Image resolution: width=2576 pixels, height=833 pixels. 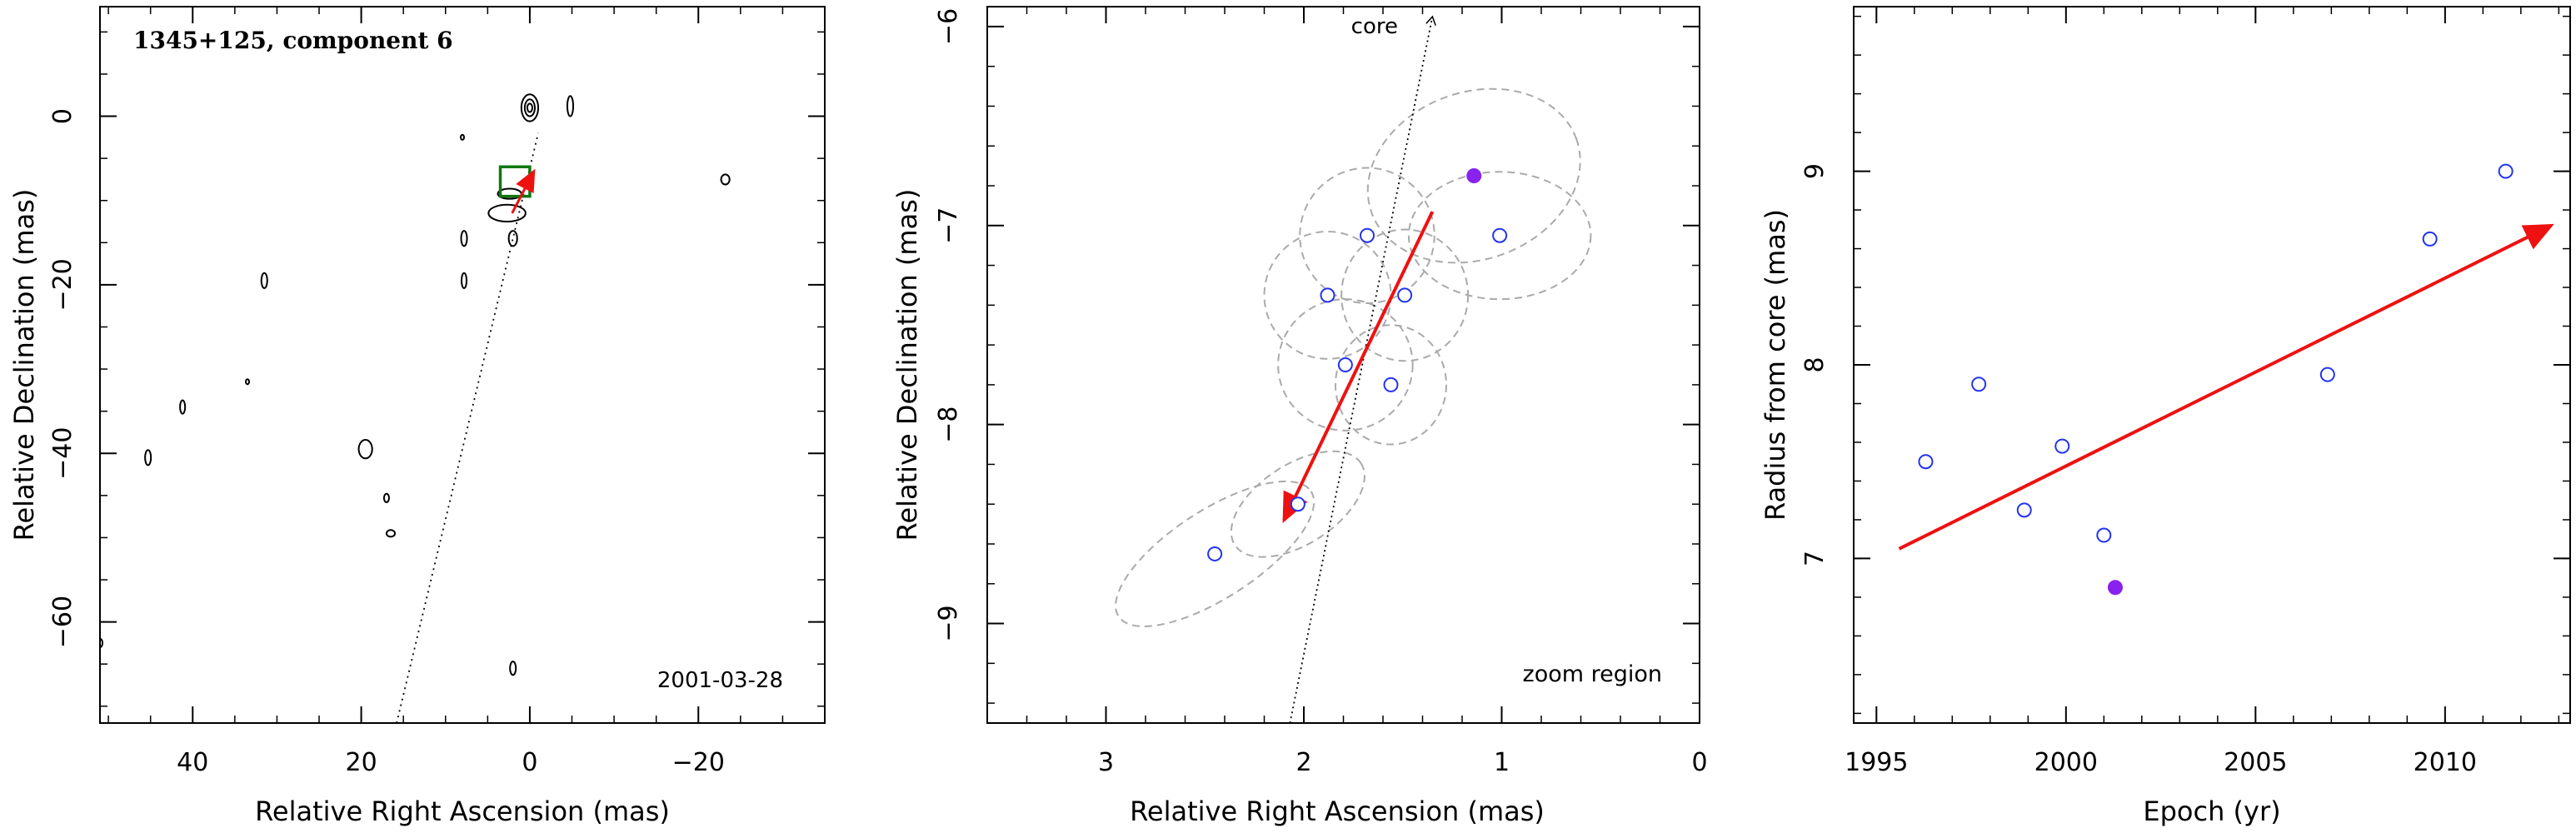 I want to click on x-tick-label: −20, so click(x=698, y=762).